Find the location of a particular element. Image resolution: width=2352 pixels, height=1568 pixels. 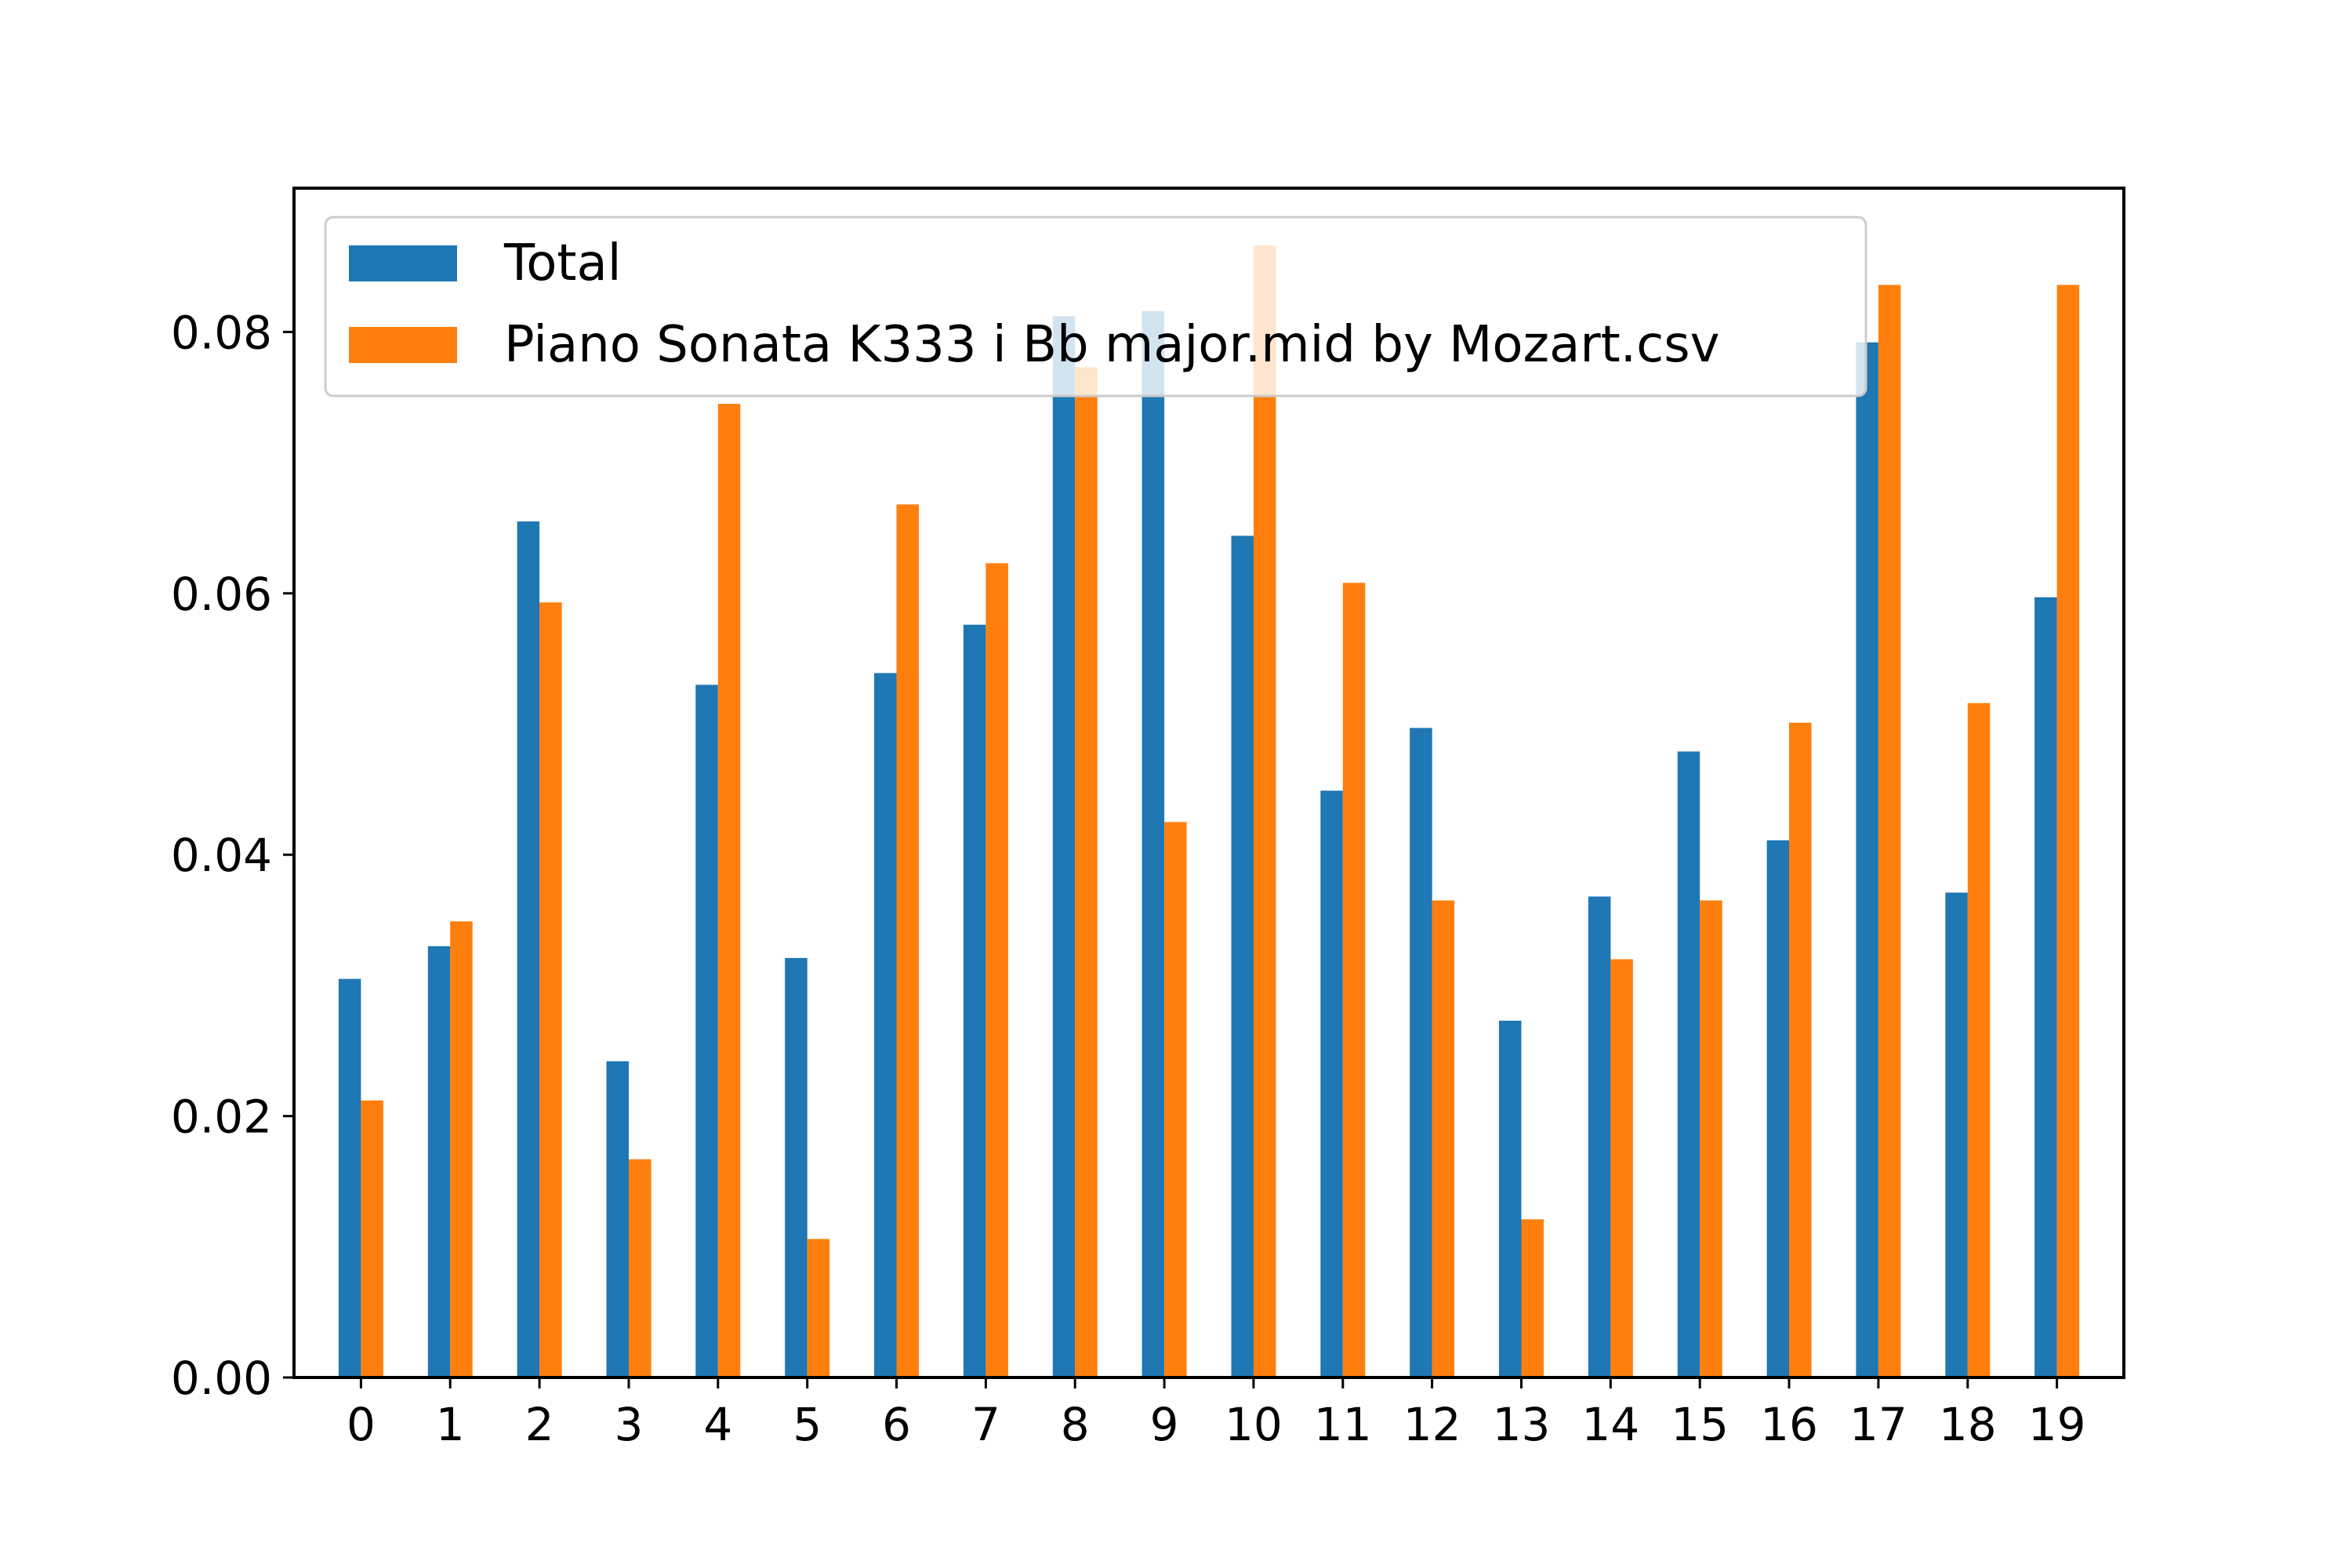

legend-label-series0: Total is located at coordinates (562, 263).